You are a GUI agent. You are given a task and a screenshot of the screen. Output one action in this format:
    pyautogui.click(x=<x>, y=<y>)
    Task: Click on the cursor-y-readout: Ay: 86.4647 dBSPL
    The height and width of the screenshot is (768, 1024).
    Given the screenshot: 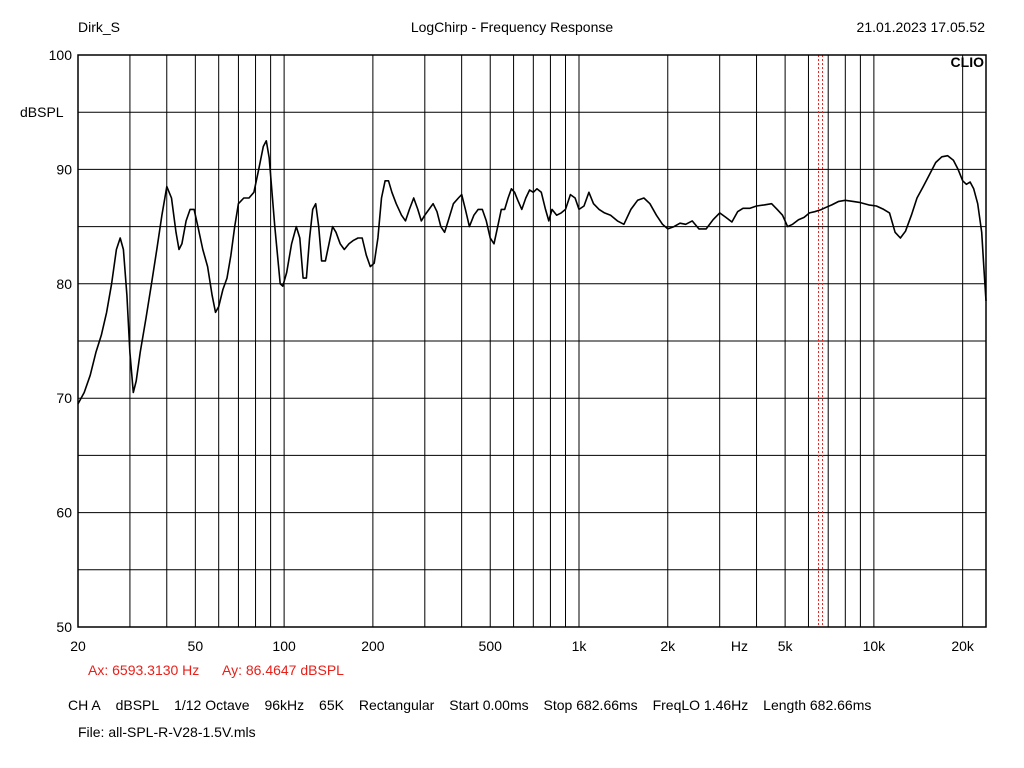 What is the action you would take?
    pyautogui.click(x=283, y=670)
    